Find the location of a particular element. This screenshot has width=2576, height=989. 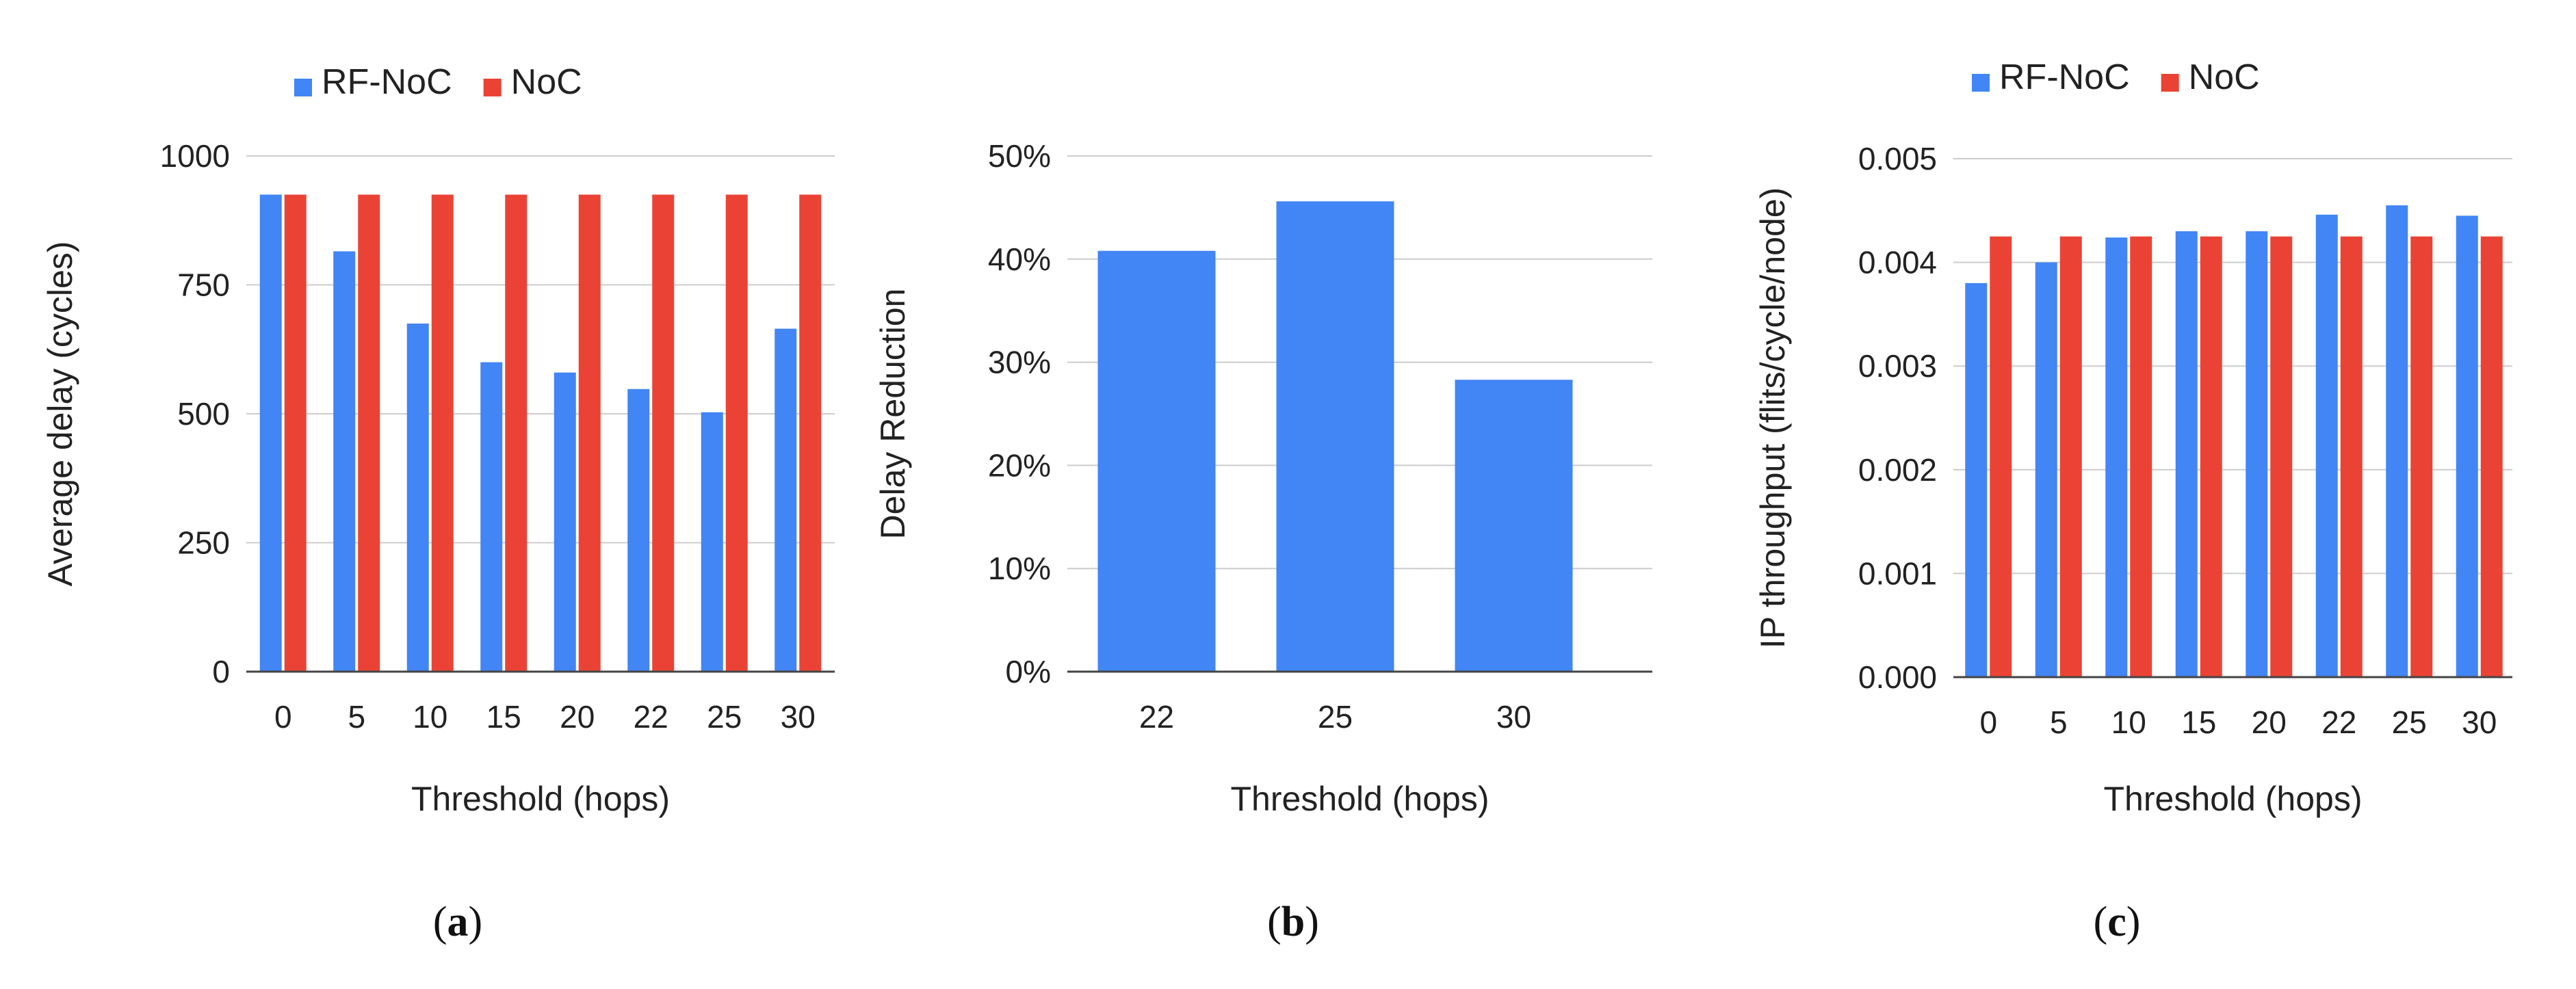

y-tick-label: 0 is located at coordinates (221, 671).